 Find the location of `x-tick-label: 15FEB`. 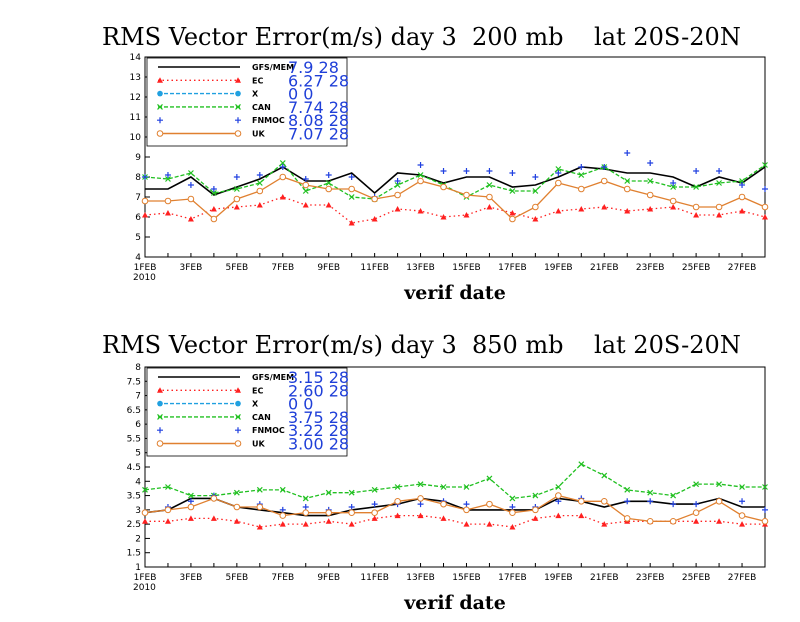

x-tick-label: 15FEB is located at coordinates (466, 268).